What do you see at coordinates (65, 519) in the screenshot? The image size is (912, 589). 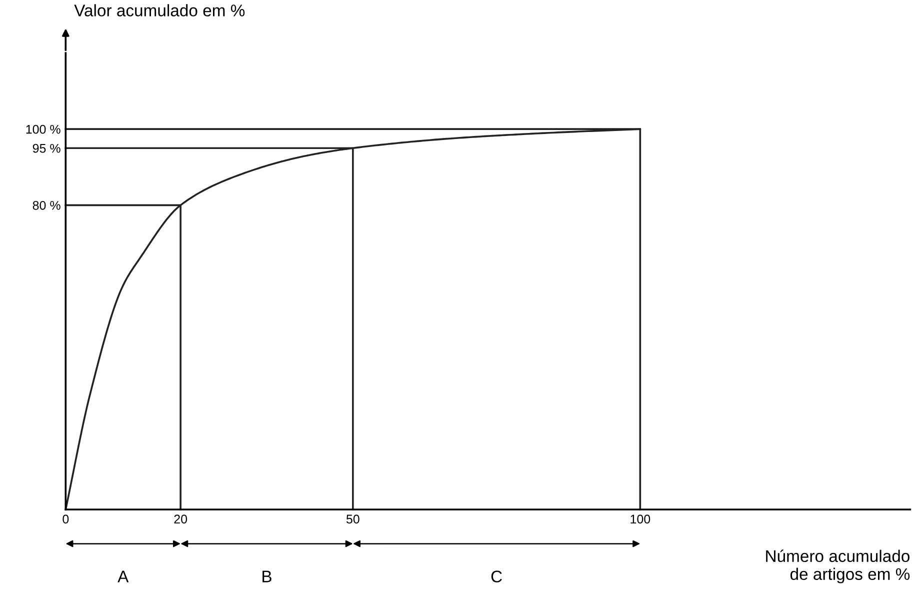 I see `x-tick-label: 0` at bounding box center [65, 519].